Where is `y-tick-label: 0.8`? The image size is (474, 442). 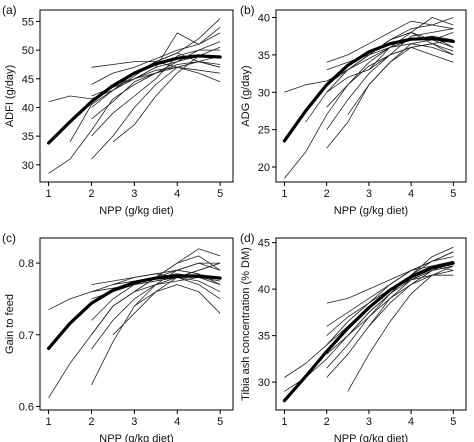
y-tick-label: 0.8 is located at coordinates (26, 264).